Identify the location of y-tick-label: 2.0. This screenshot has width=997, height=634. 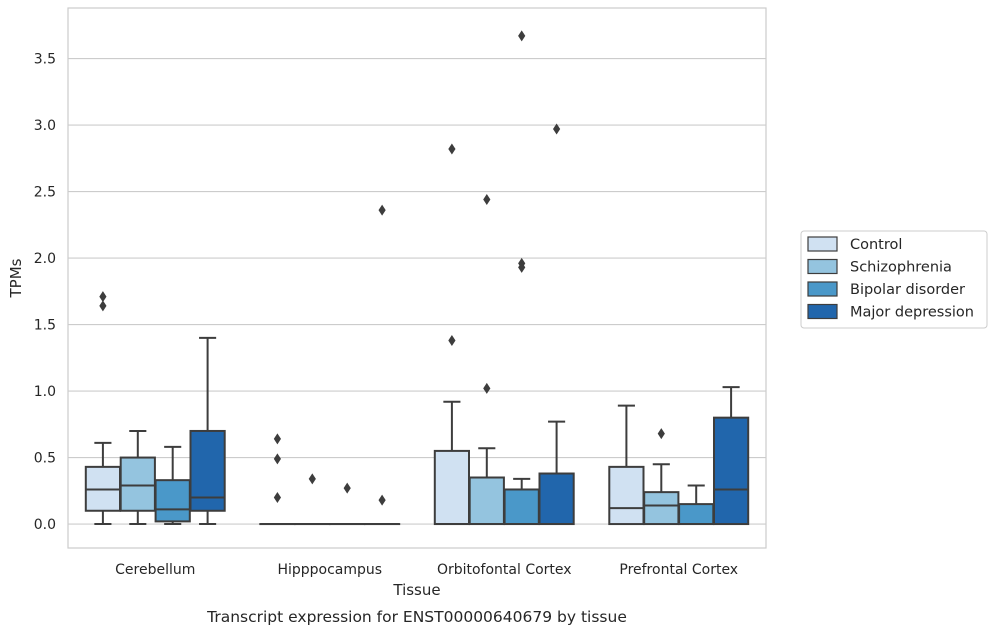
(45, 259).